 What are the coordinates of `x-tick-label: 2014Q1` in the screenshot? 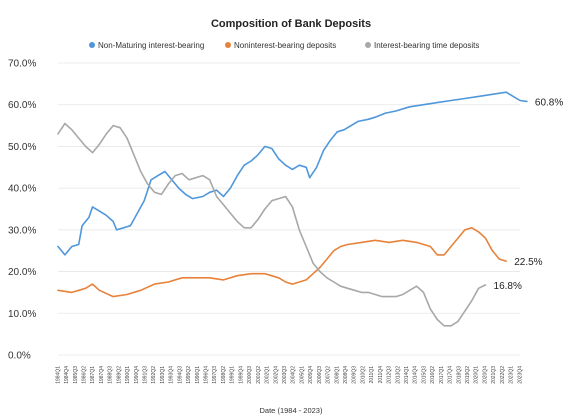 It's located at (407, 375).